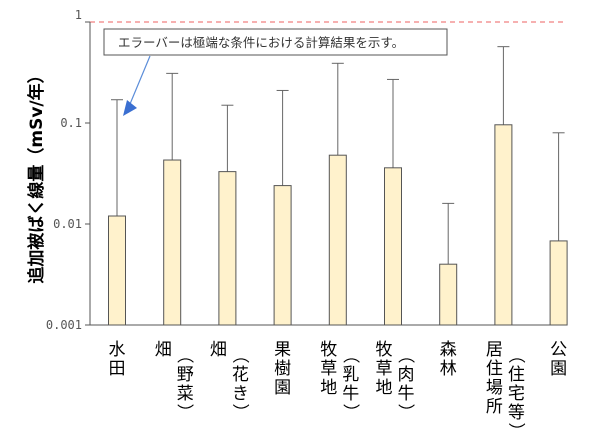  I want to click on y-tick-label: 0.001, so click(64, 325).